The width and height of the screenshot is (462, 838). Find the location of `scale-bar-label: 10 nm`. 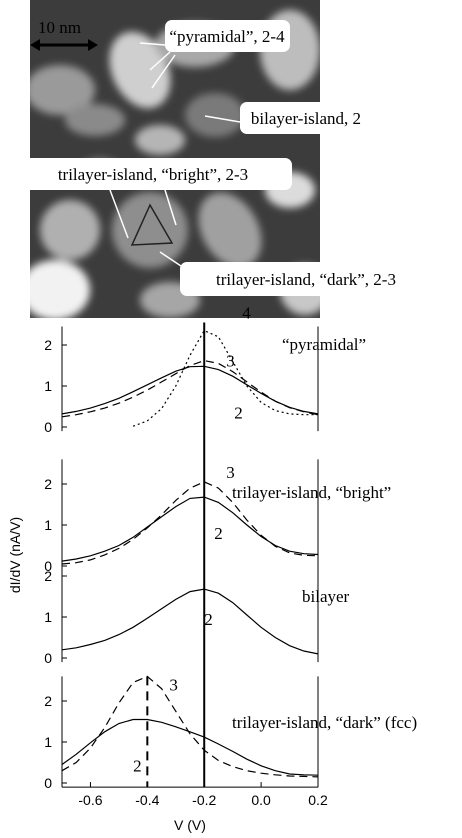

scale-bar-label: 10 nm is located at coordinates (59, 27).